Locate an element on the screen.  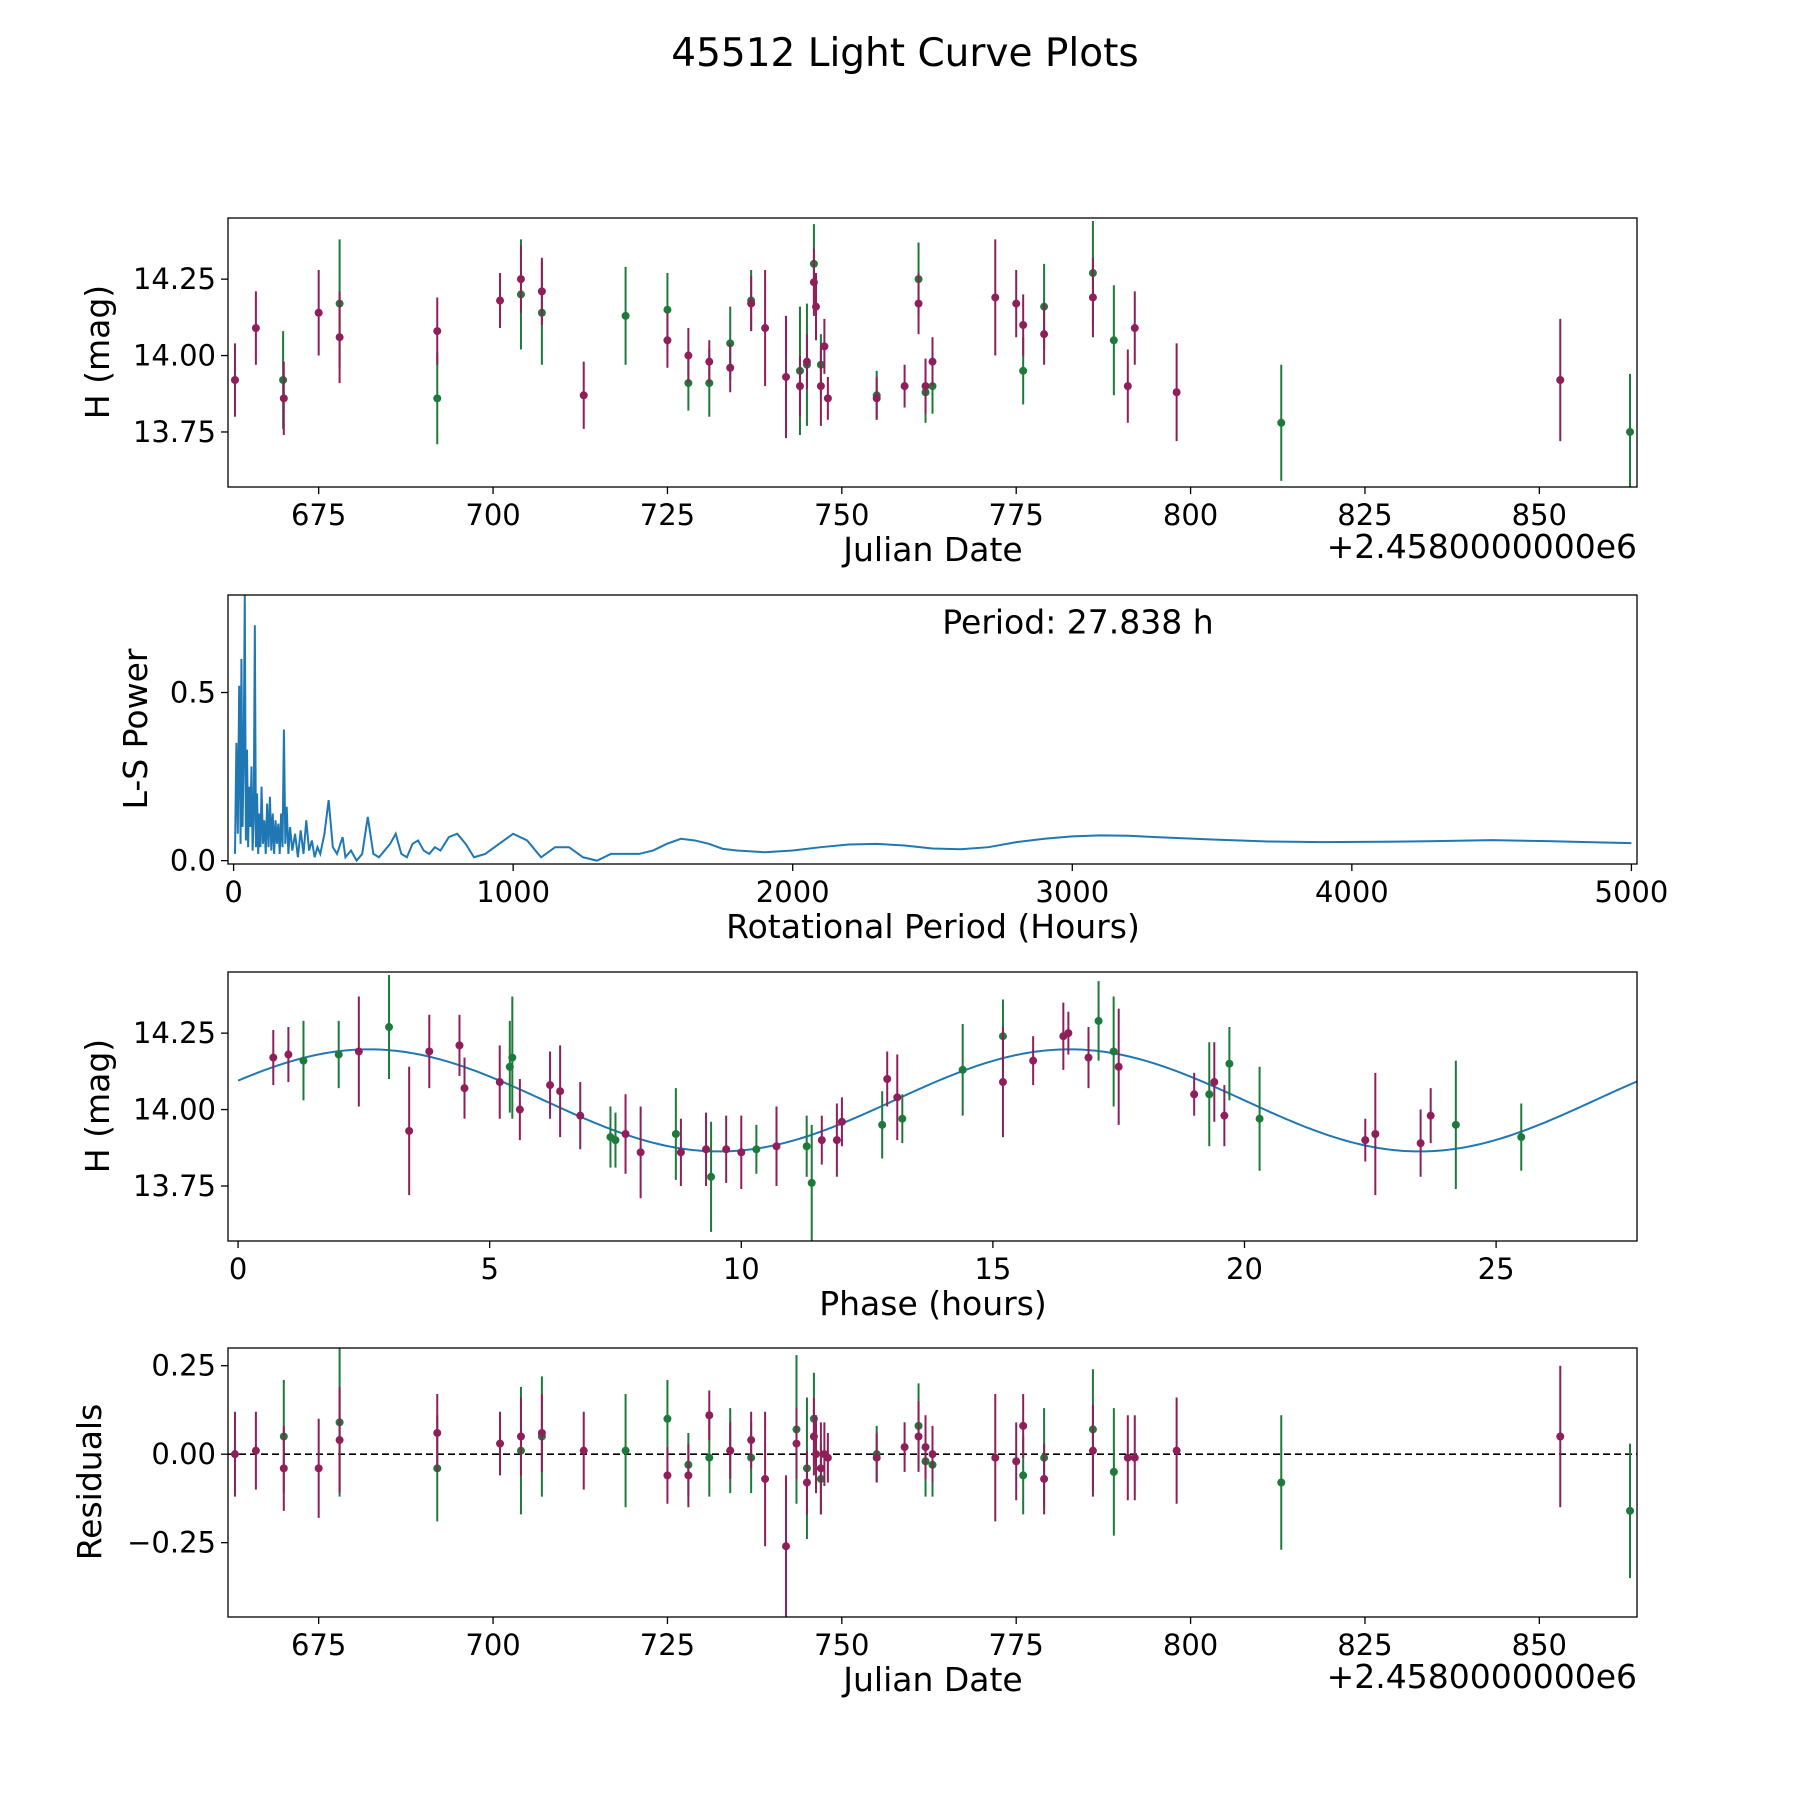
x-tick-label: 725 is located at coordinates (667, 1645).